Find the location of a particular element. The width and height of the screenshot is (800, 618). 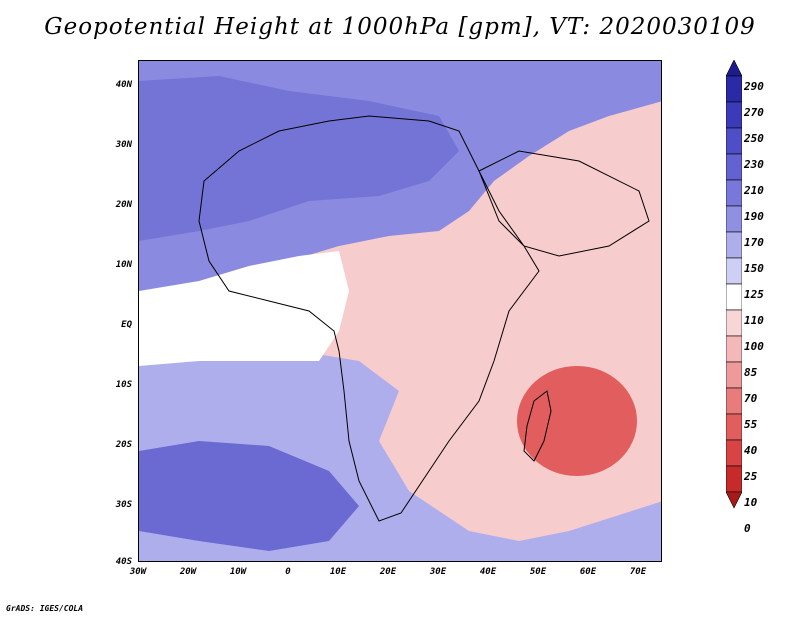

colorbar-label-10: 10 is located at coordinates (751, 502).